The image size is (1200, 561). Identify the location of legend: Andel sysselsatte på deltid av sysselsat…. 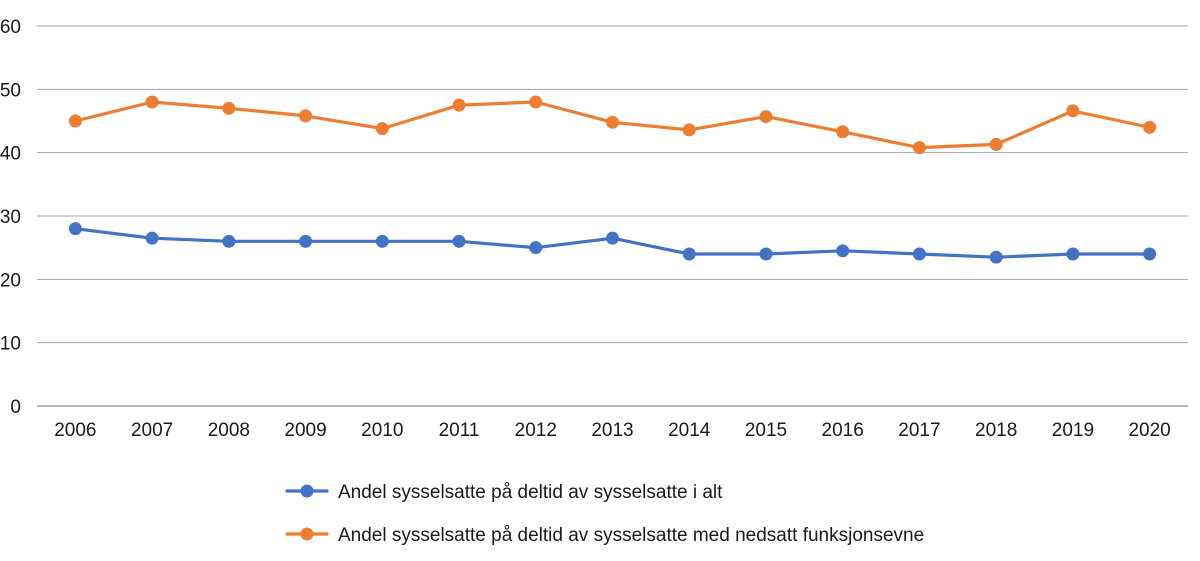
(604, 514).